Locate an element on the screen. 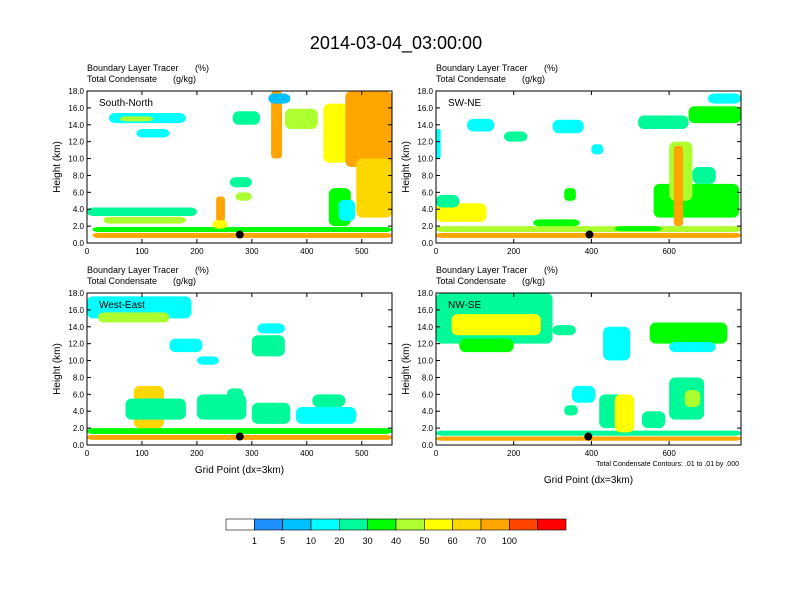 Image resolution: width=792 pixels, height=612 pixels. colorbar-label: 50 is located at coordinates (424, 541).